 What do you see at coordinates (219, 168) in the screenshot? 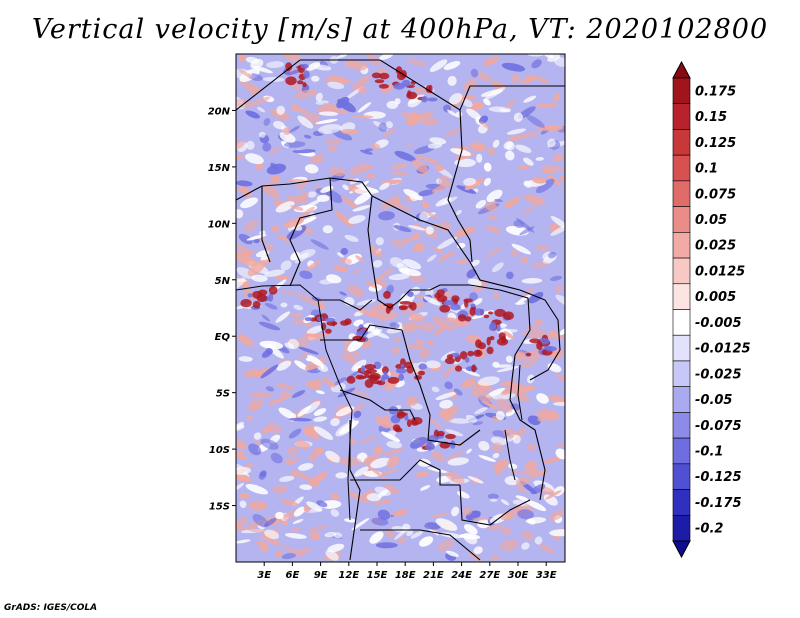
I see `lat-tick-label: 15N` at bounding box center [219, 168].